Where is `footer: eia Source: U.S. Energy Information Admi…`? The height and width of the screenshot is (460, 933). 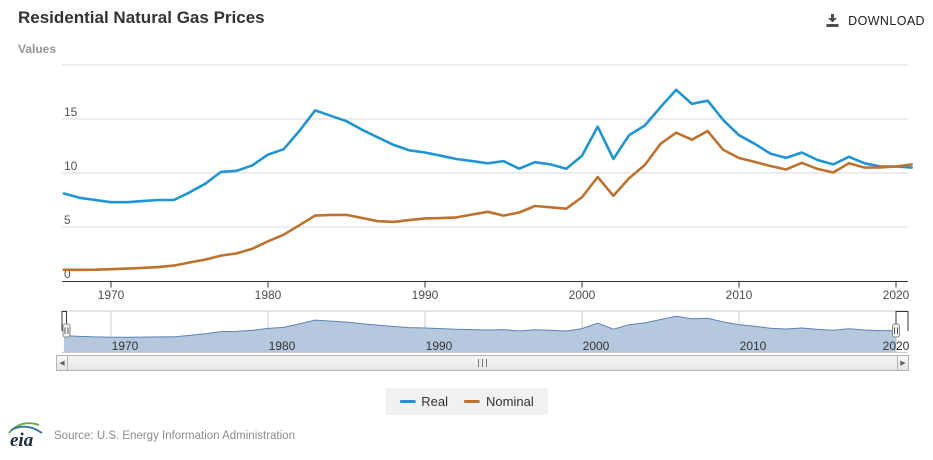 footer: eia Source: U.S. Energy Information Admi… is located at coordinates (150, 436).